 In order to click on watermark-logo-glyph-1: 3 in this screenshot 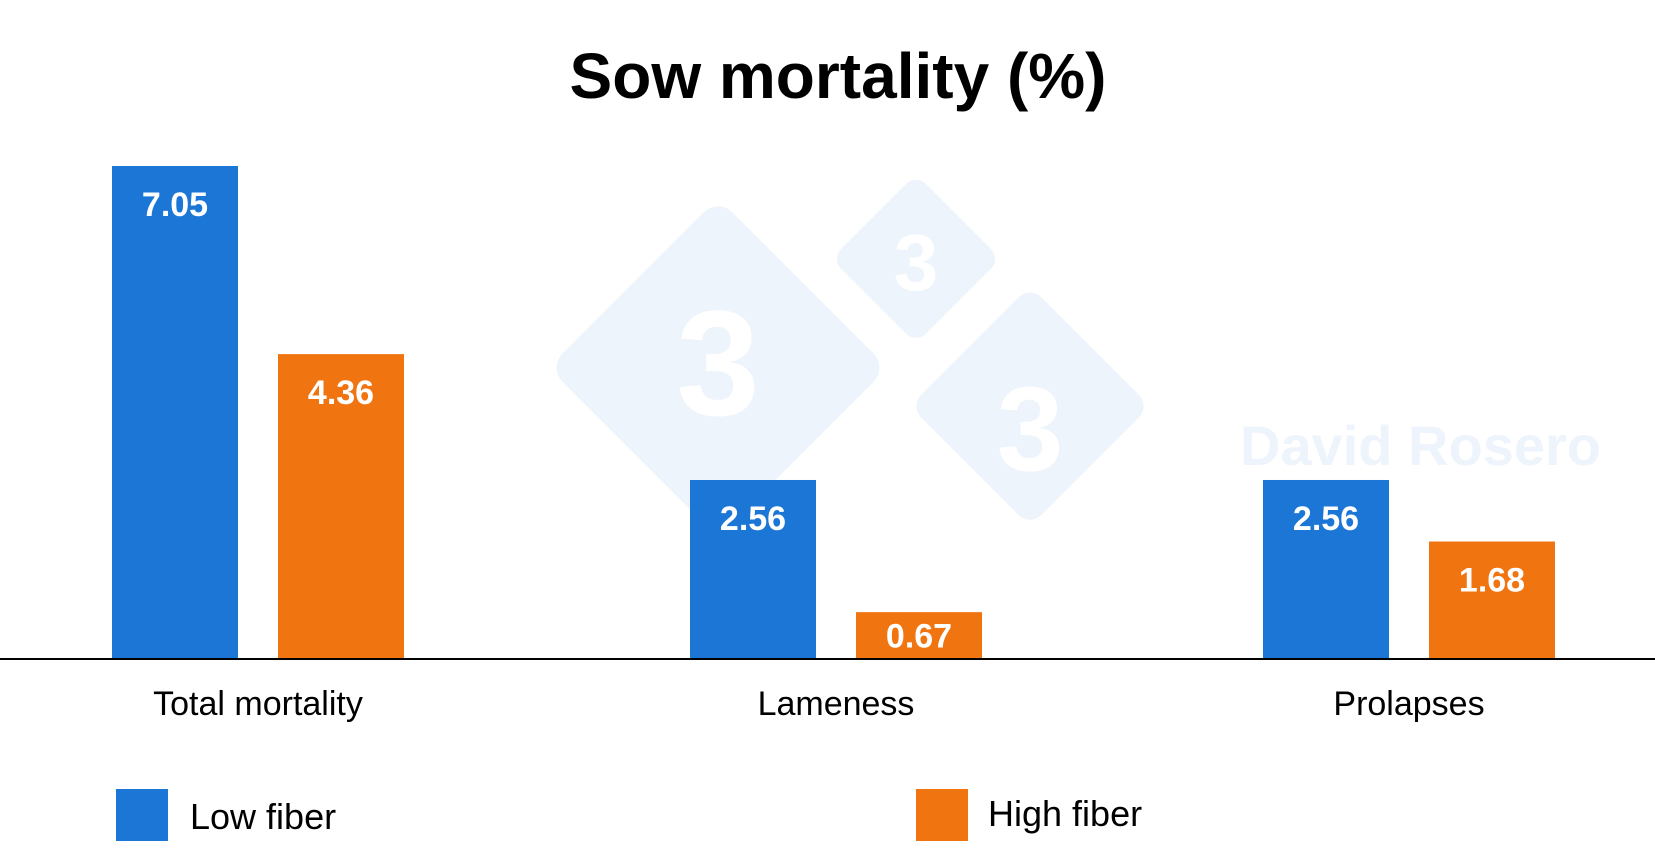, I will do `click(717, 363)`.